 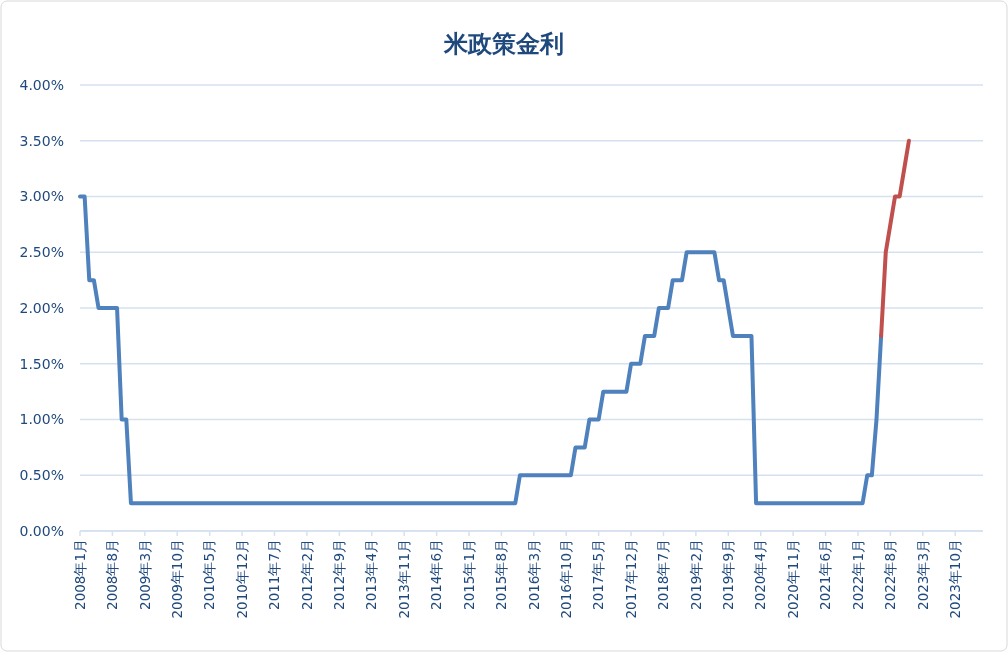 What do you see at coordinates (503, 44) in the screenshot?
I see `chart-title: 米政策金利` at bounding box center [503, 44].